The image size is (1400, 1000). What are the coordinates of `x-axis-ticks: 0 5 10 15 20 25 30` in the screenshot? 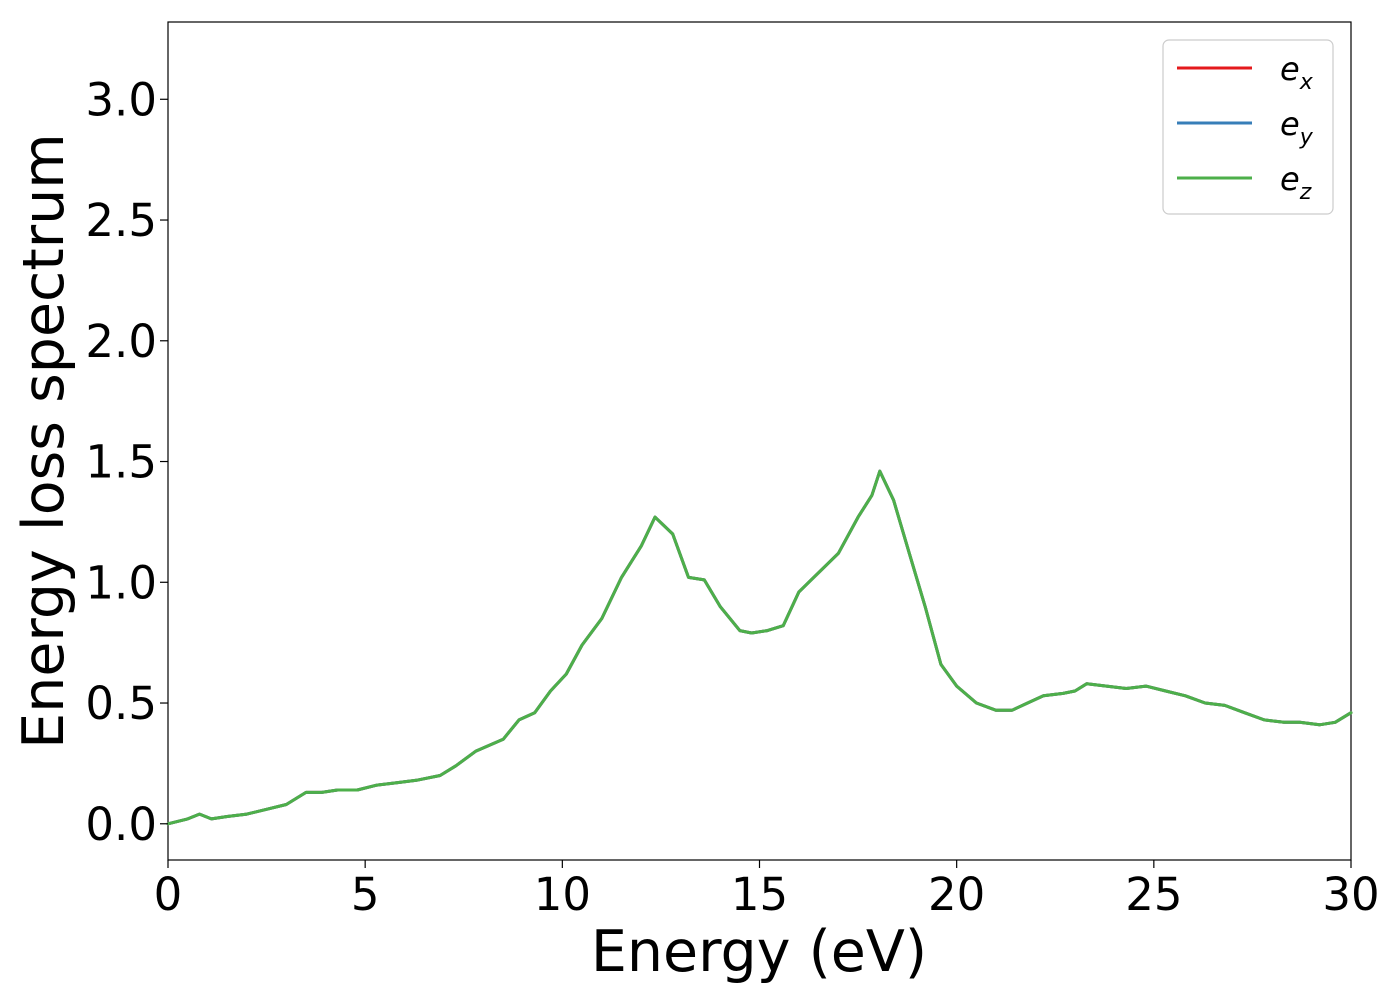 It's located at (767, 890).